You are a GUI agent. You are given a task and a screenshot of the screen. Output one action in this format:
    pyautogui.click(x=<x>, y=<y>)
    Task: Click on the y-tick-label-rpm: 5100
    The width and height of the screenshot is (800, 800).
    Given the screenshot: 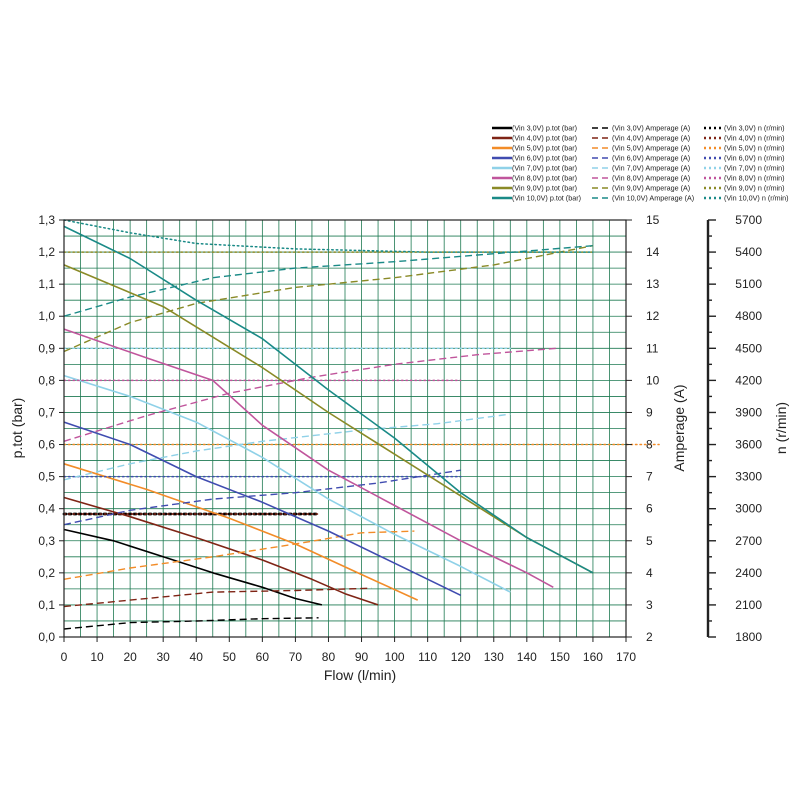 What is the action you would take?
    pyautogui.click(x=748, y=284)
    